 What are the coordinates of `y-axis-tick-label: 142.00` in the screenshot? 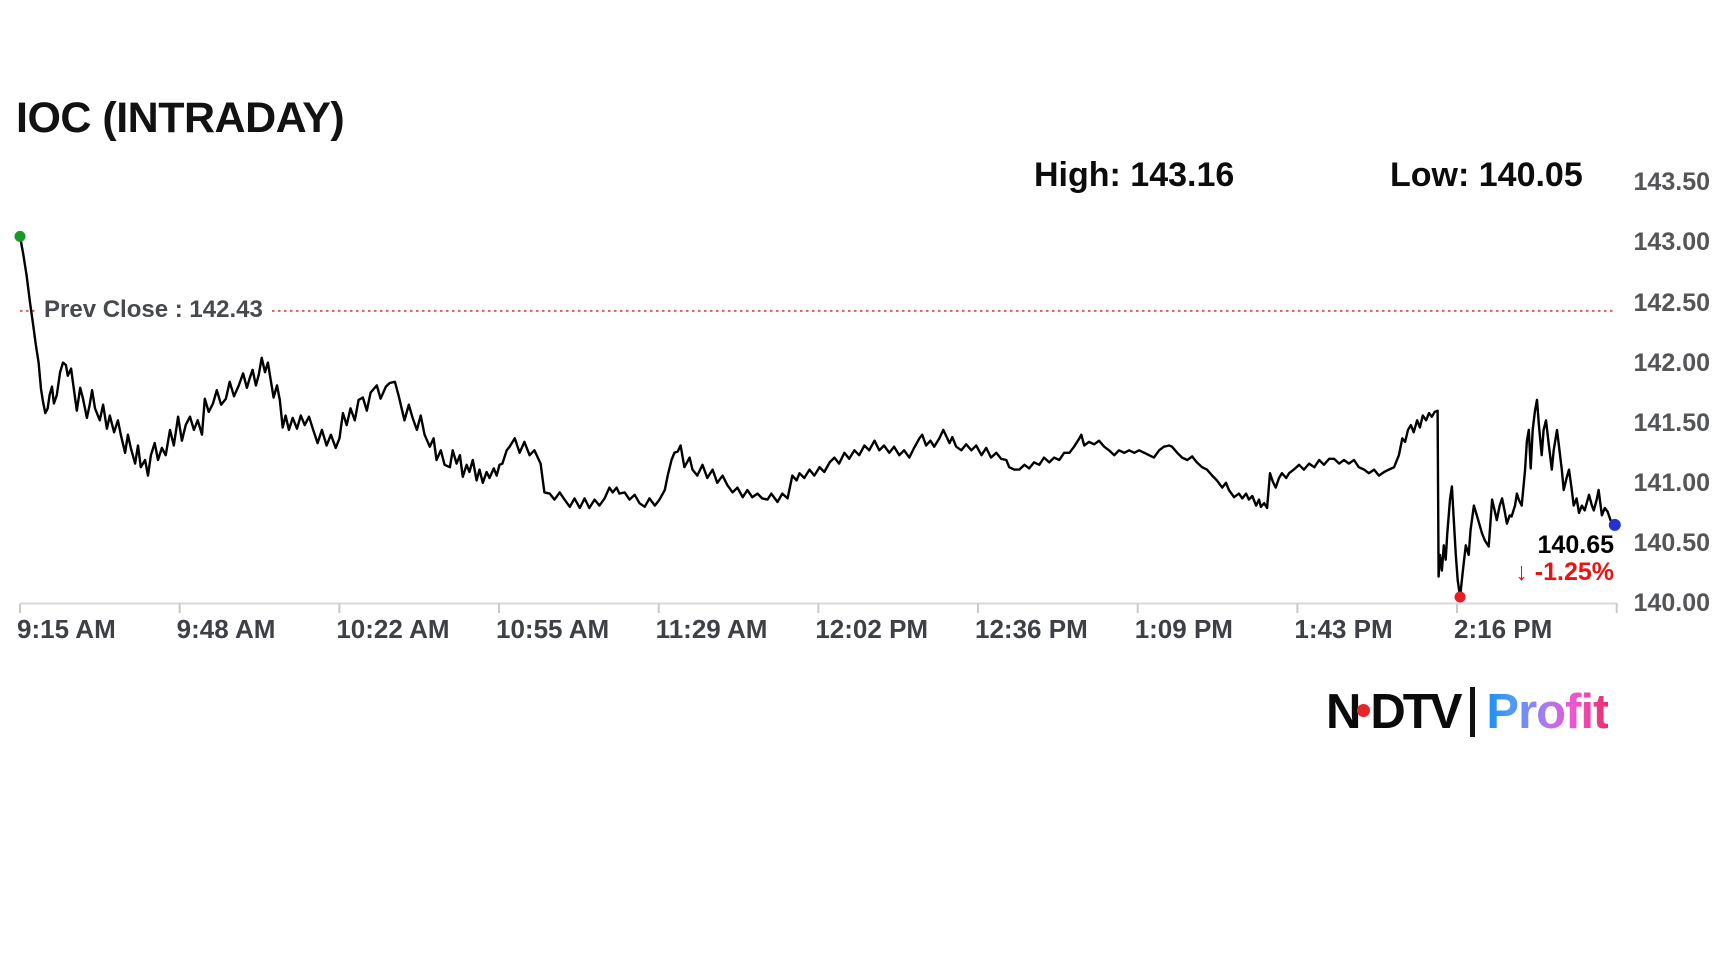 It's located at (1671, 362).